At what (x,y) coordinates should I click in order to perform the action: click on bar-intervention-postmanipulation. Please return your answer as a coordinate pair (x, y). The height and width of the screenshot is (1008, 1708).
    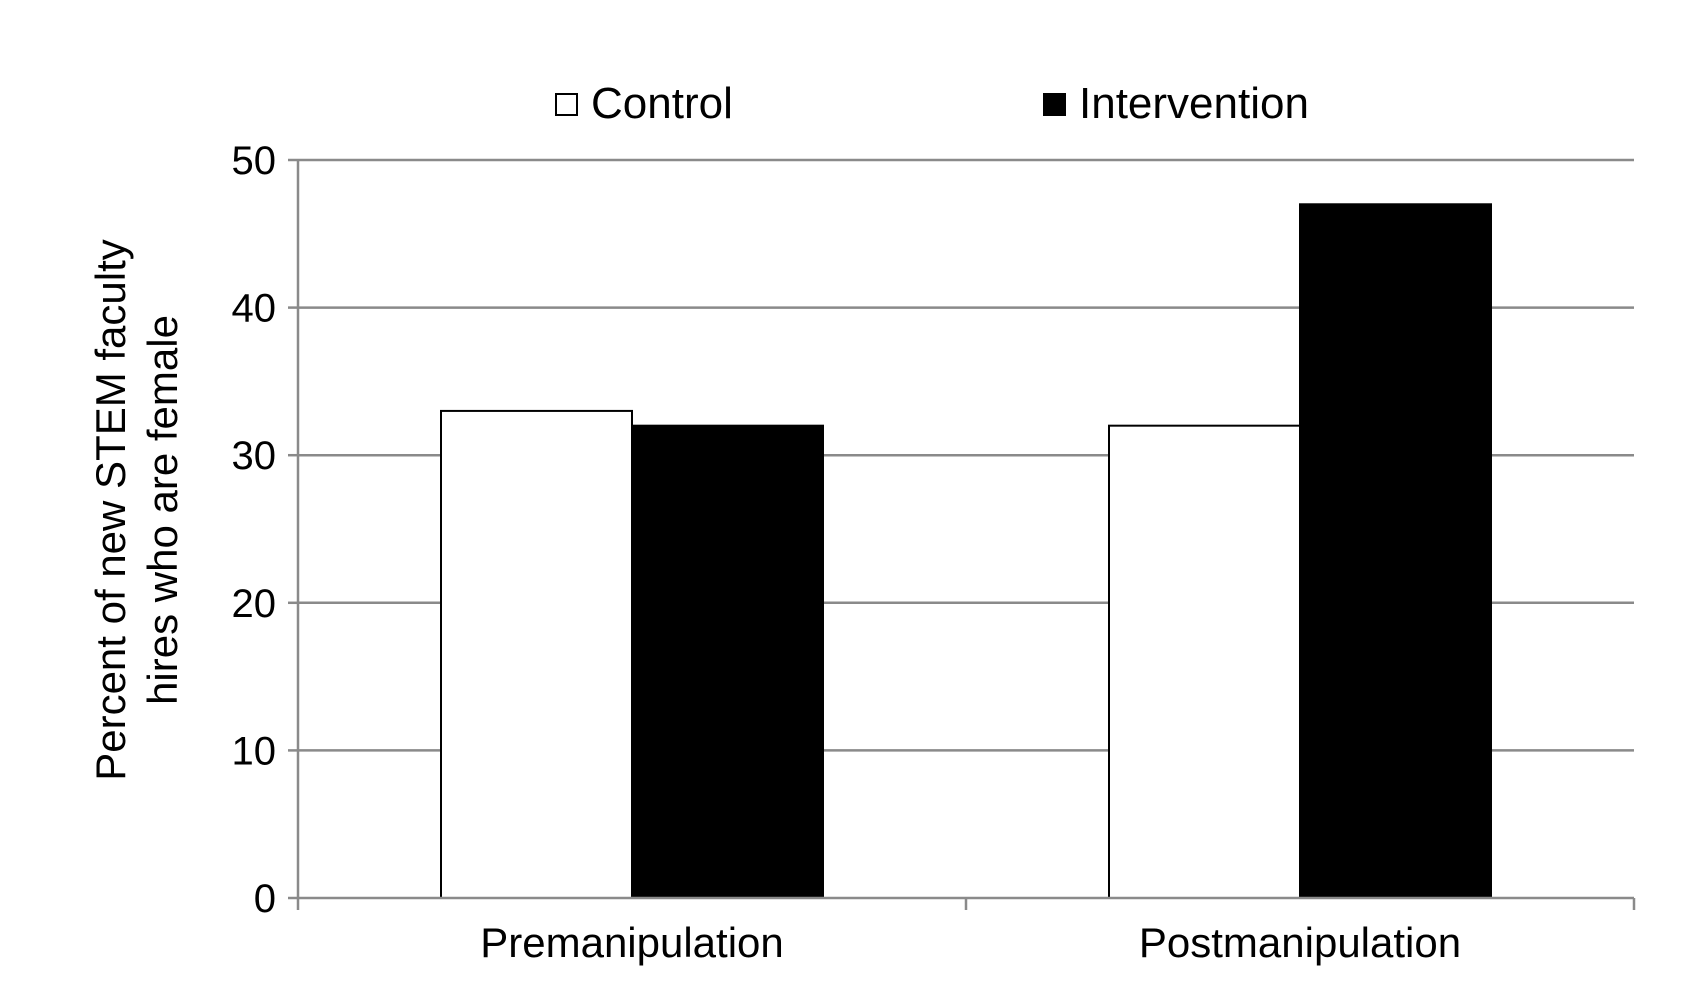
    Looking at the image, I should click on (1395, 551).